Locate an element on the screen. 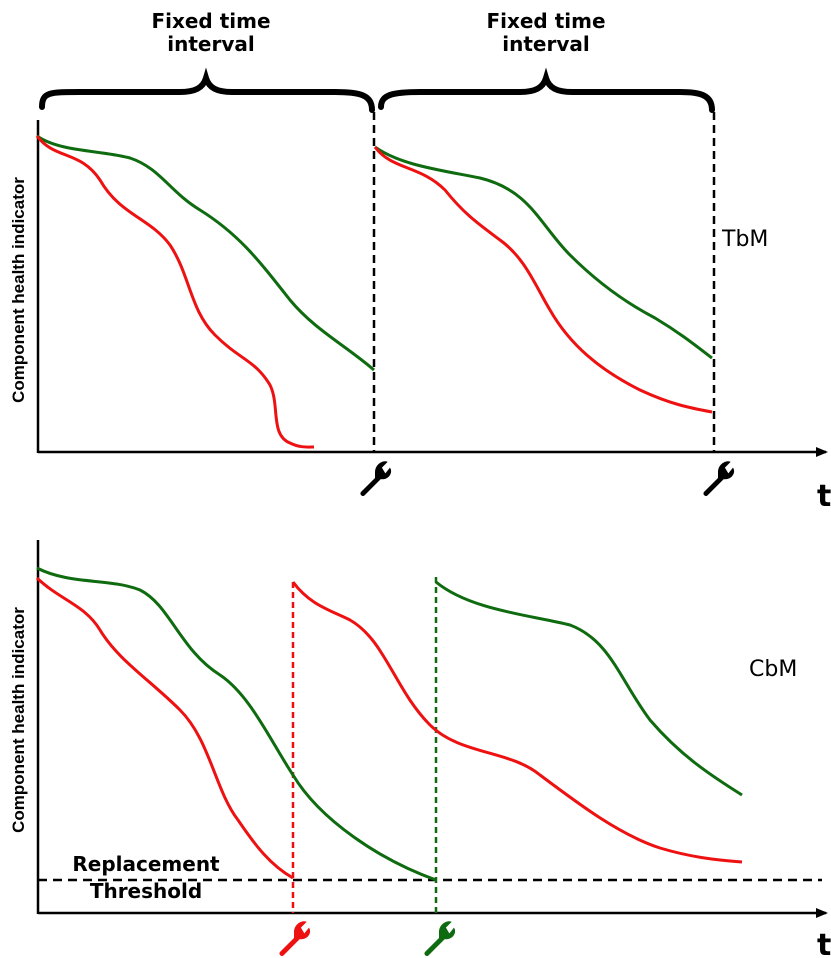  cbm-y-axis-label: Component health indicator is located at coordinates (18, 720).